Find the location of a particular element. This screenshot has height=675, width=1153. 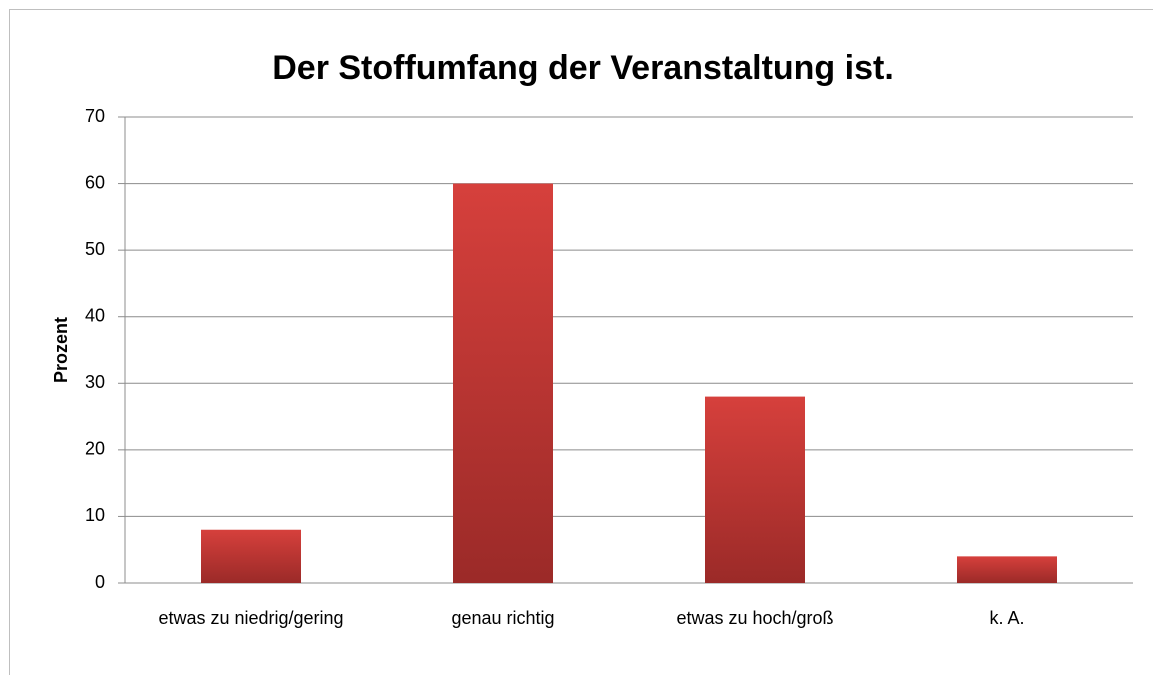

y-tick-label: 70 is located at coordinates (95, 116).